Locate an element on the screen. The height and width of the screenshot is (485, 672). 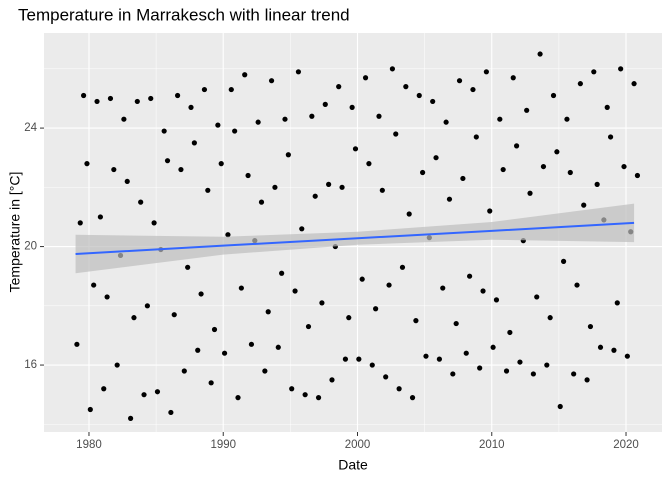
x-tick-label: 2000 is located at coordinates (358, 445).